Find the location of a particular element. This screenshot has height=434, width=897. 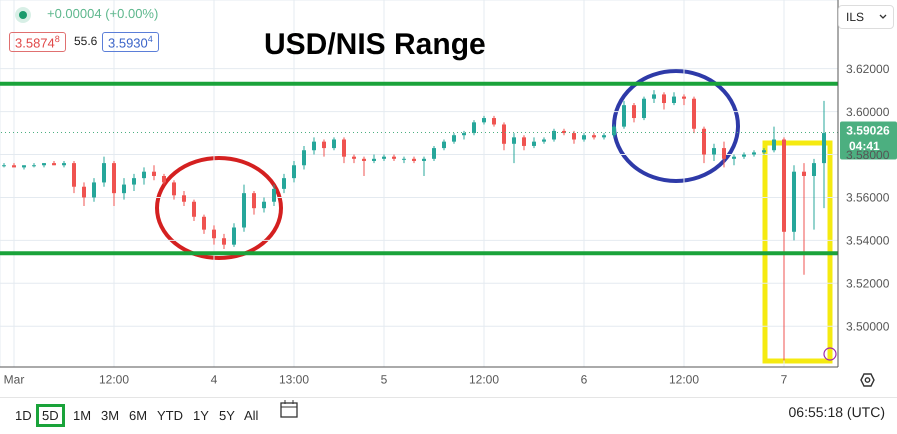

text: All is located at coordinates (251, 416).